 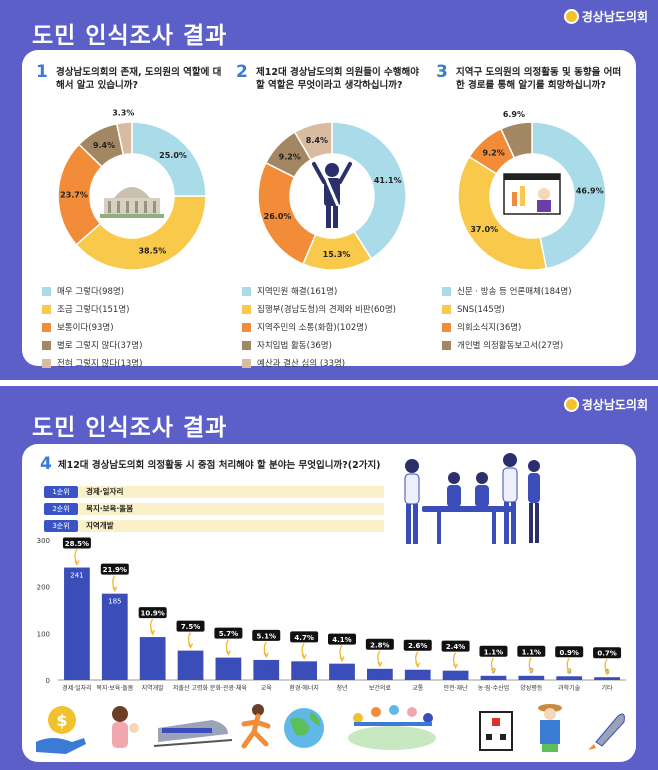 What do you see at coordinates (297, 292) in the screenshot?
I see `legend-label: 지역민원 해결(161명)` at bounding box center [297, 292].